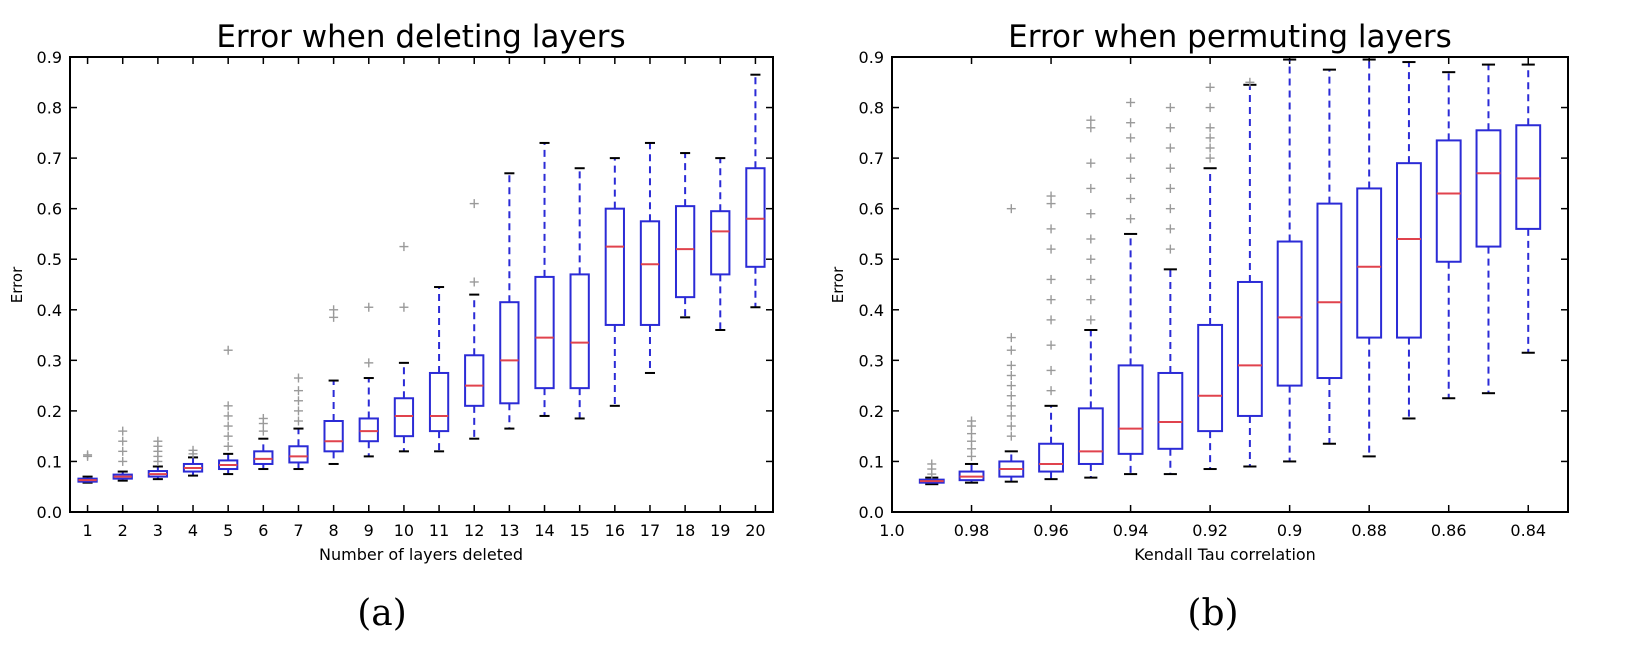  Describe the element at coordinates (439, 530) in the screenshot. I see `x-tick-label-a: 11` at that location.